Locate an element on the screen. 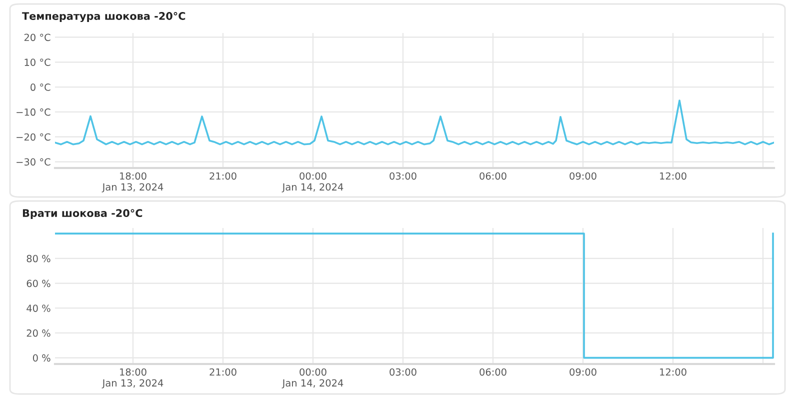  y-tick-label: 60 % is located at coordinates (38, 284).